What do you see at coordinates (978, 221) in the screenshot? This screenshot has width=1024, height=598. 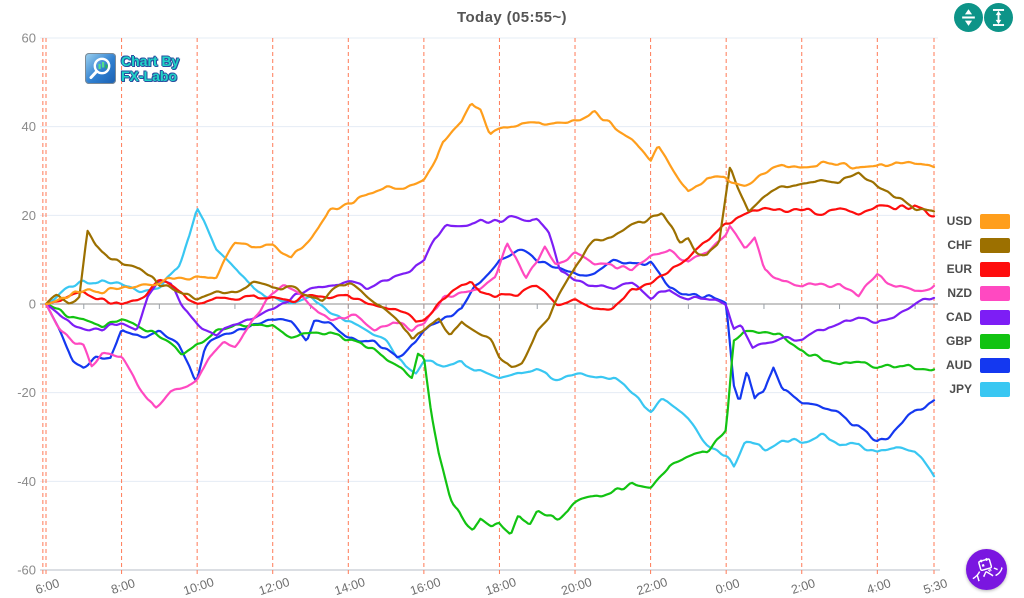 I see `legend-item-usd: USD` at bounding box center [978, 221].